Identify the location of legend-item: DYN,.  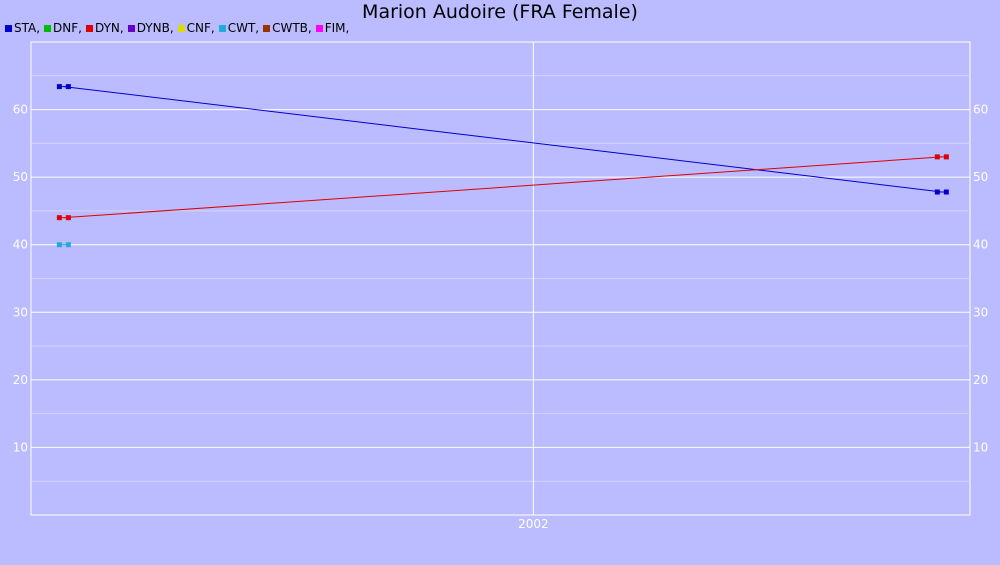
(104, 28).